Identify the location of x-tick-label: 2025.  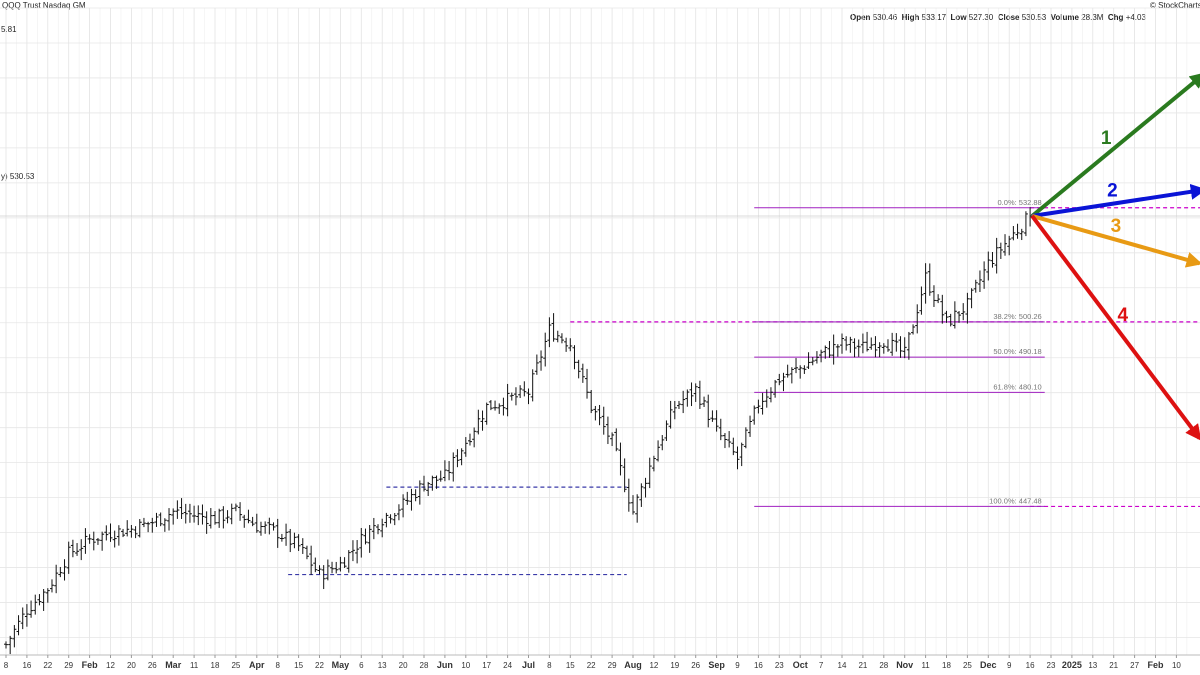
(1072, 665).